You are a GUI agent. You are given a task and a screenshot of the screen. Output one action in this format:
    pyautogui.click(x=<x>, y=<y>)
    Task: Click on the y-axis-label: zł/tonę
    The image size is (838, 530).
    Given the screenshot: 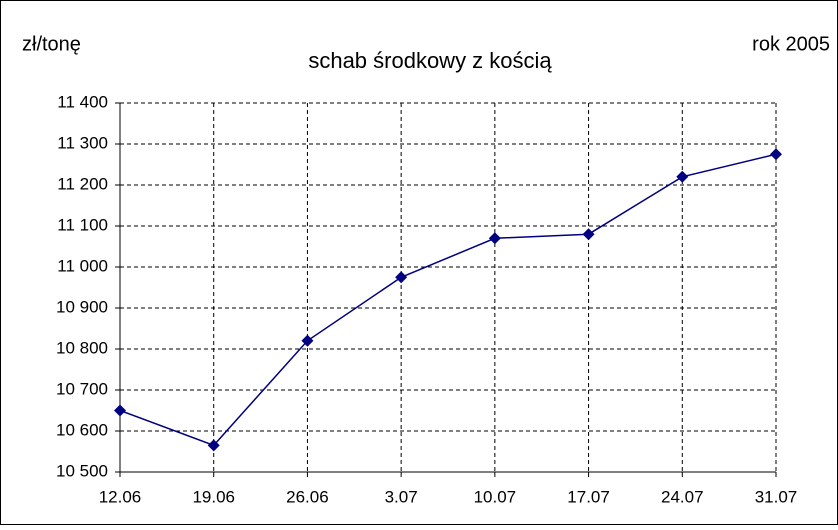 What is the action you would take?
    pyautogui.click(x=51, y=44)
    